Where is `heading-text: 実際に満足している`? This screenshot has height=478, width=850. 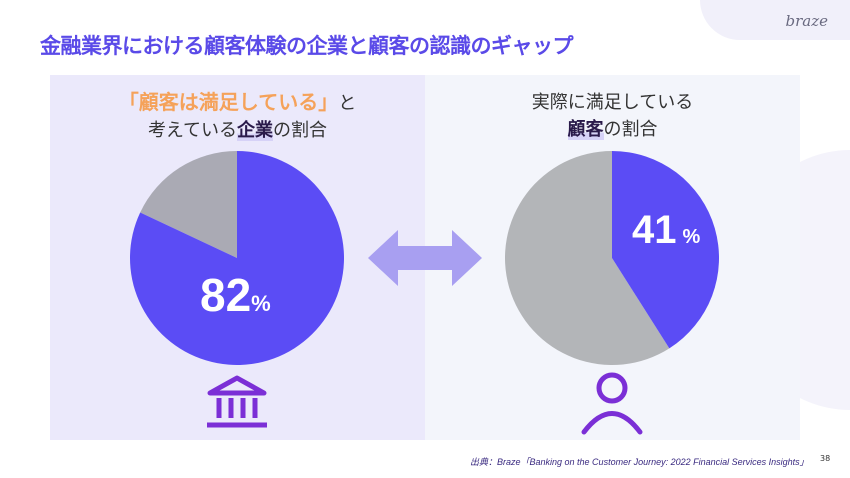 heading-text: 実際に満足している is located at coordinates (612, 102).